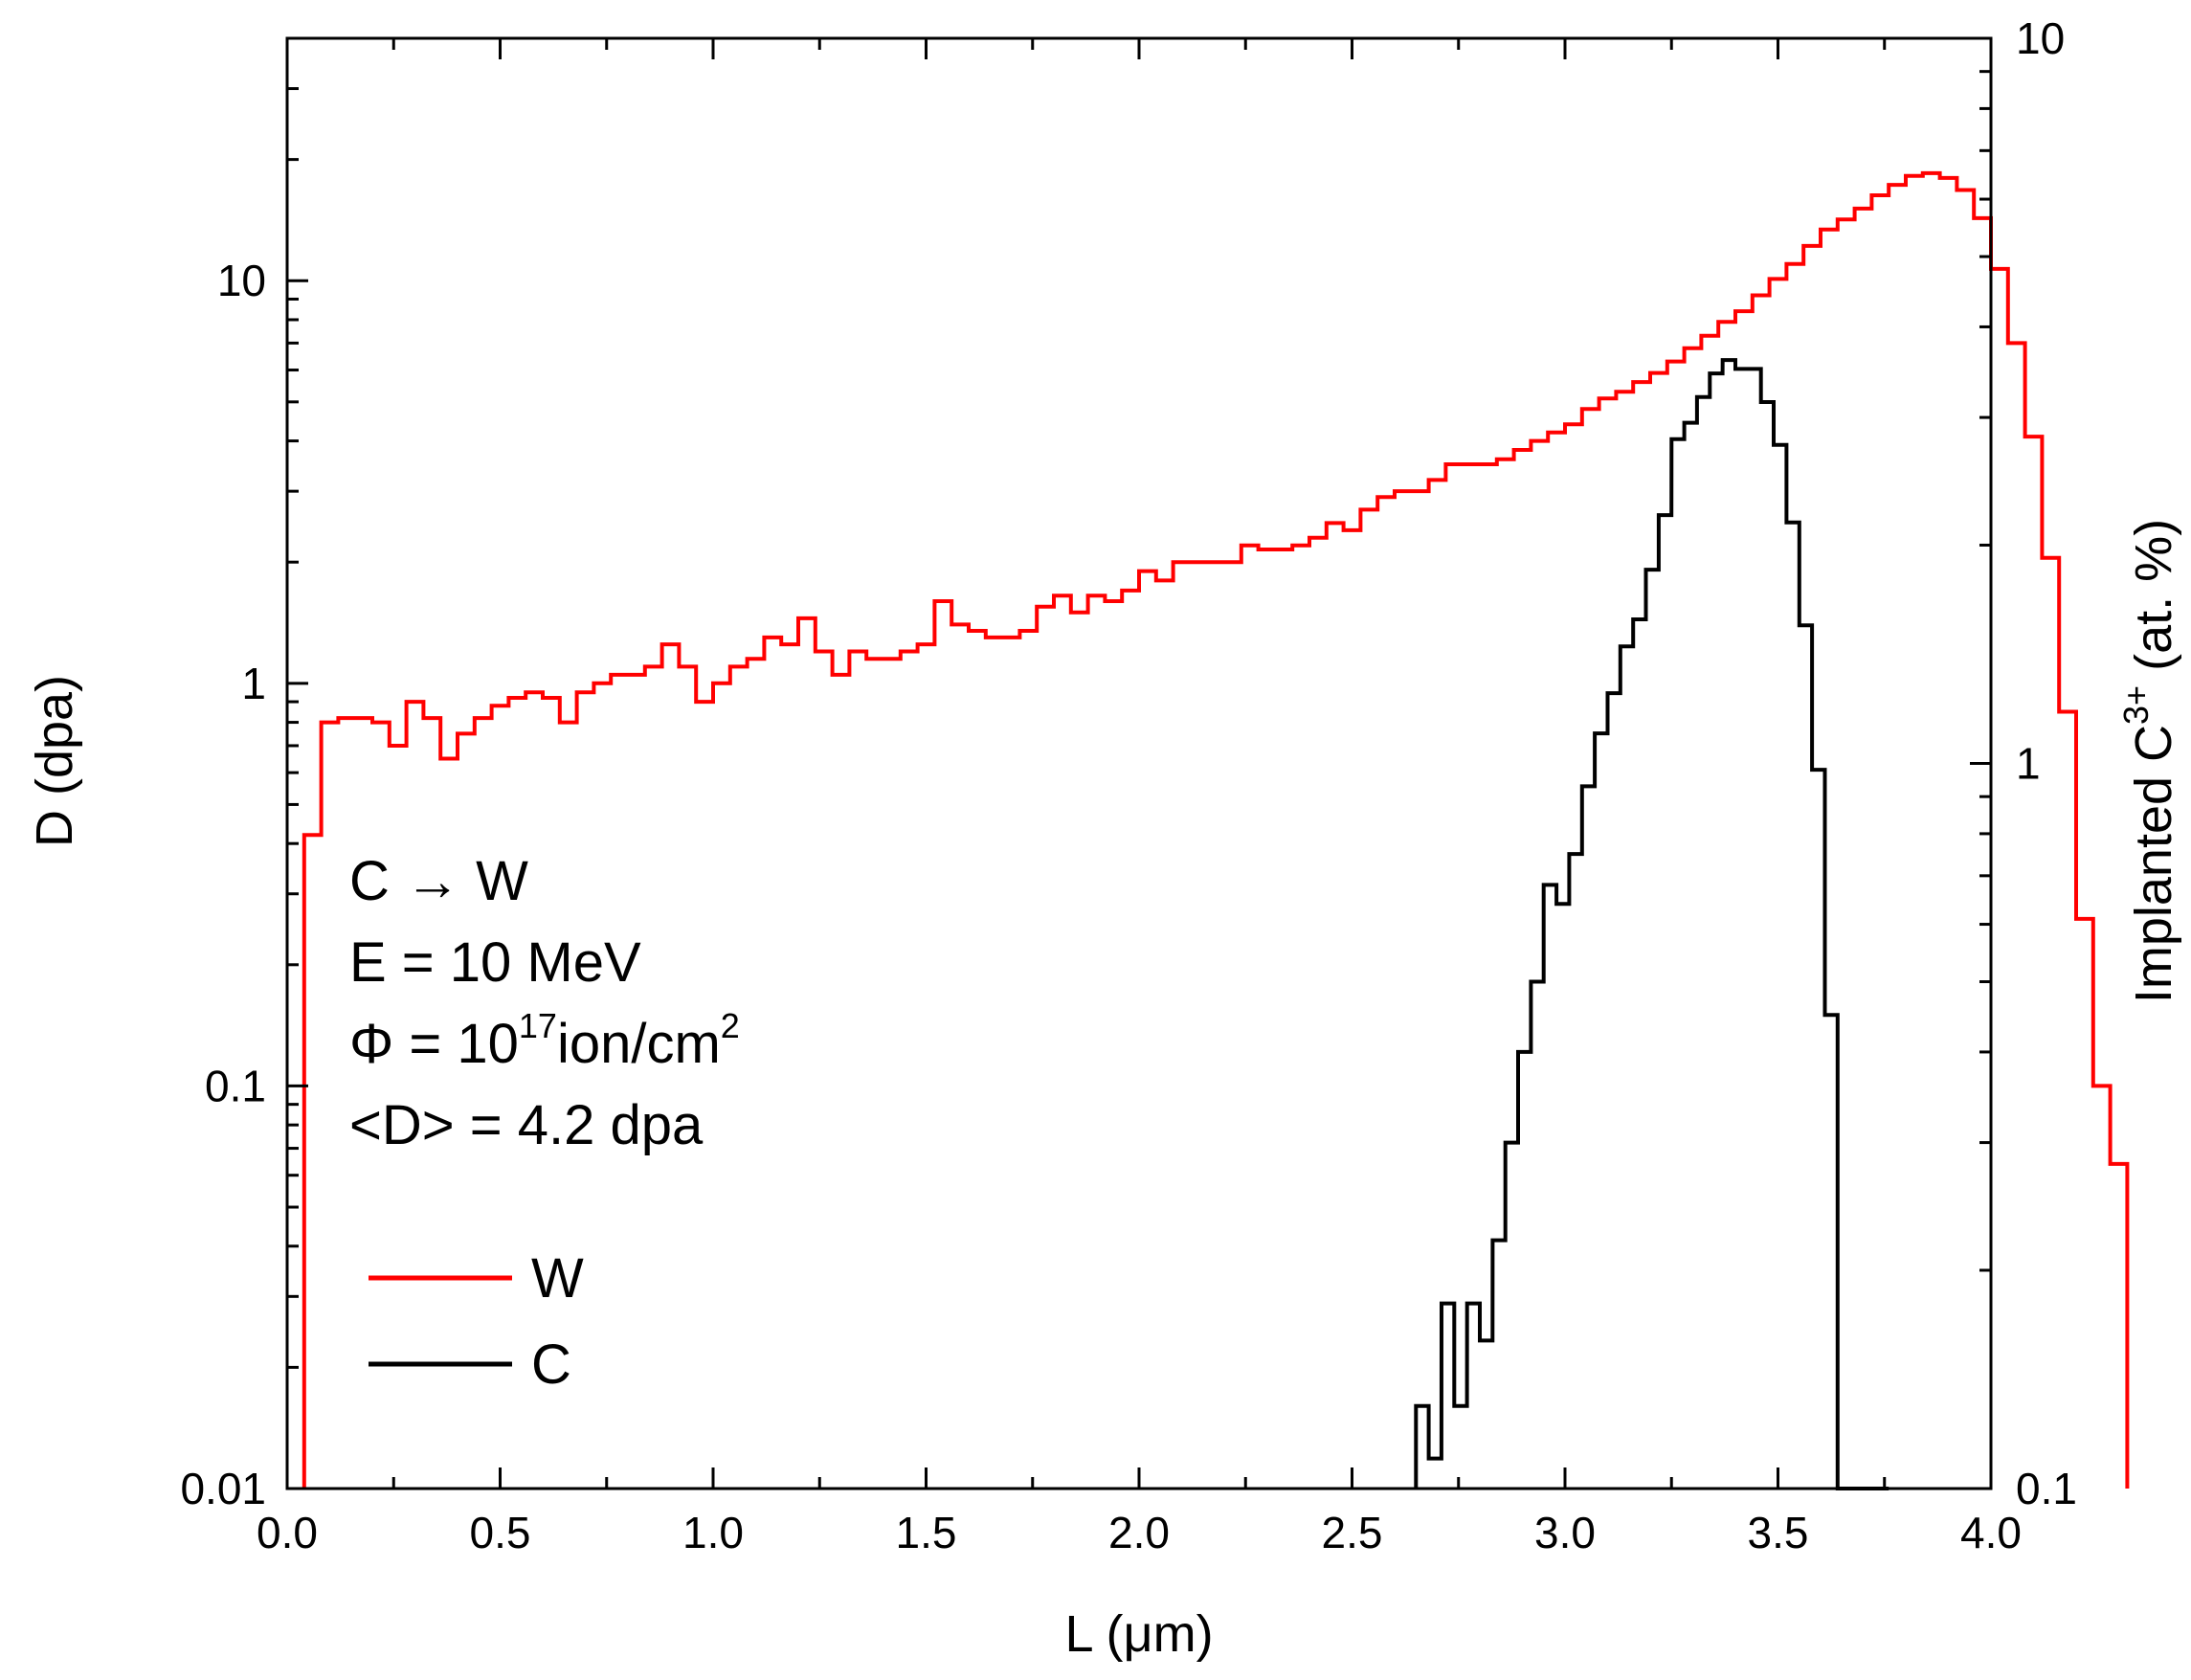 Image resolution: width=2191 pixels, height=1680 pixels. What do you see at coordinates (2040, 38) in the screenshot?
I see `y2-tick-label: 10` at bounding box center [2040, 38].